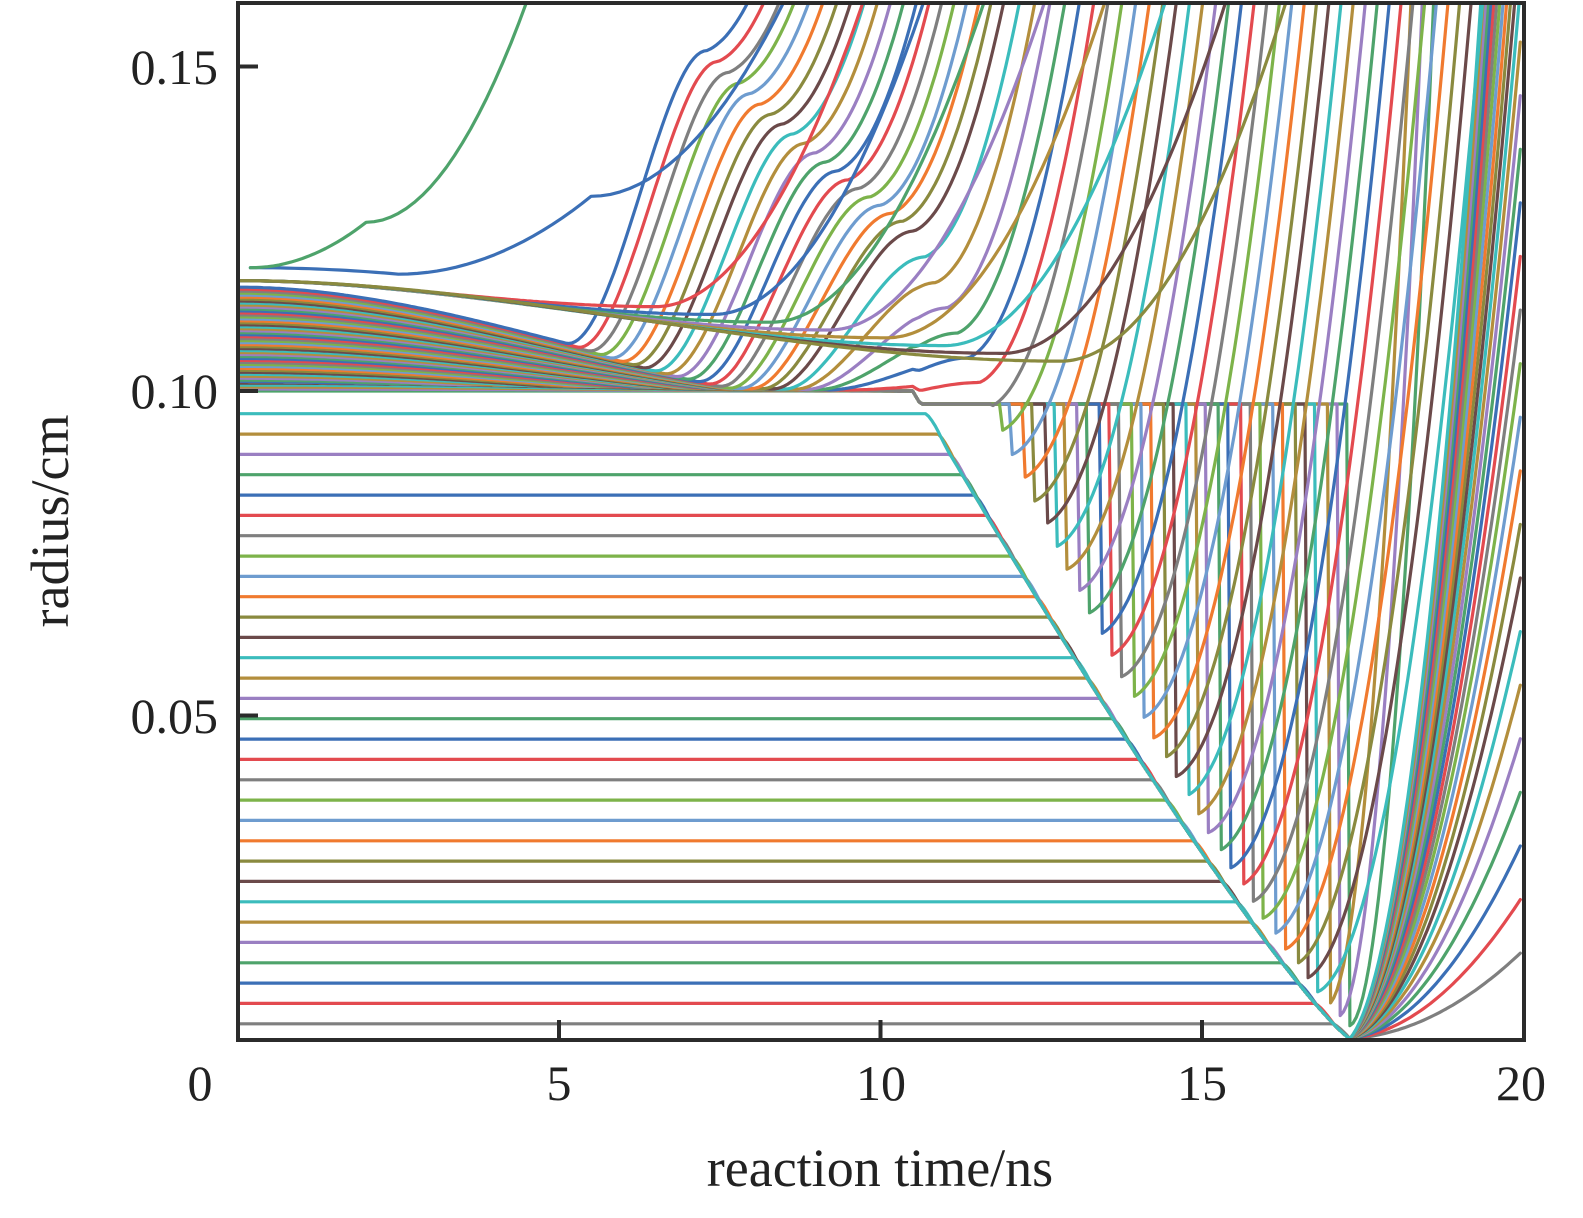 Image resolution: width=1583 pixels, height=1218 pixels. Describe the element at coordinates (881, 1083) in the screenshot. I see `x-tick-label-10: 10` at that location.